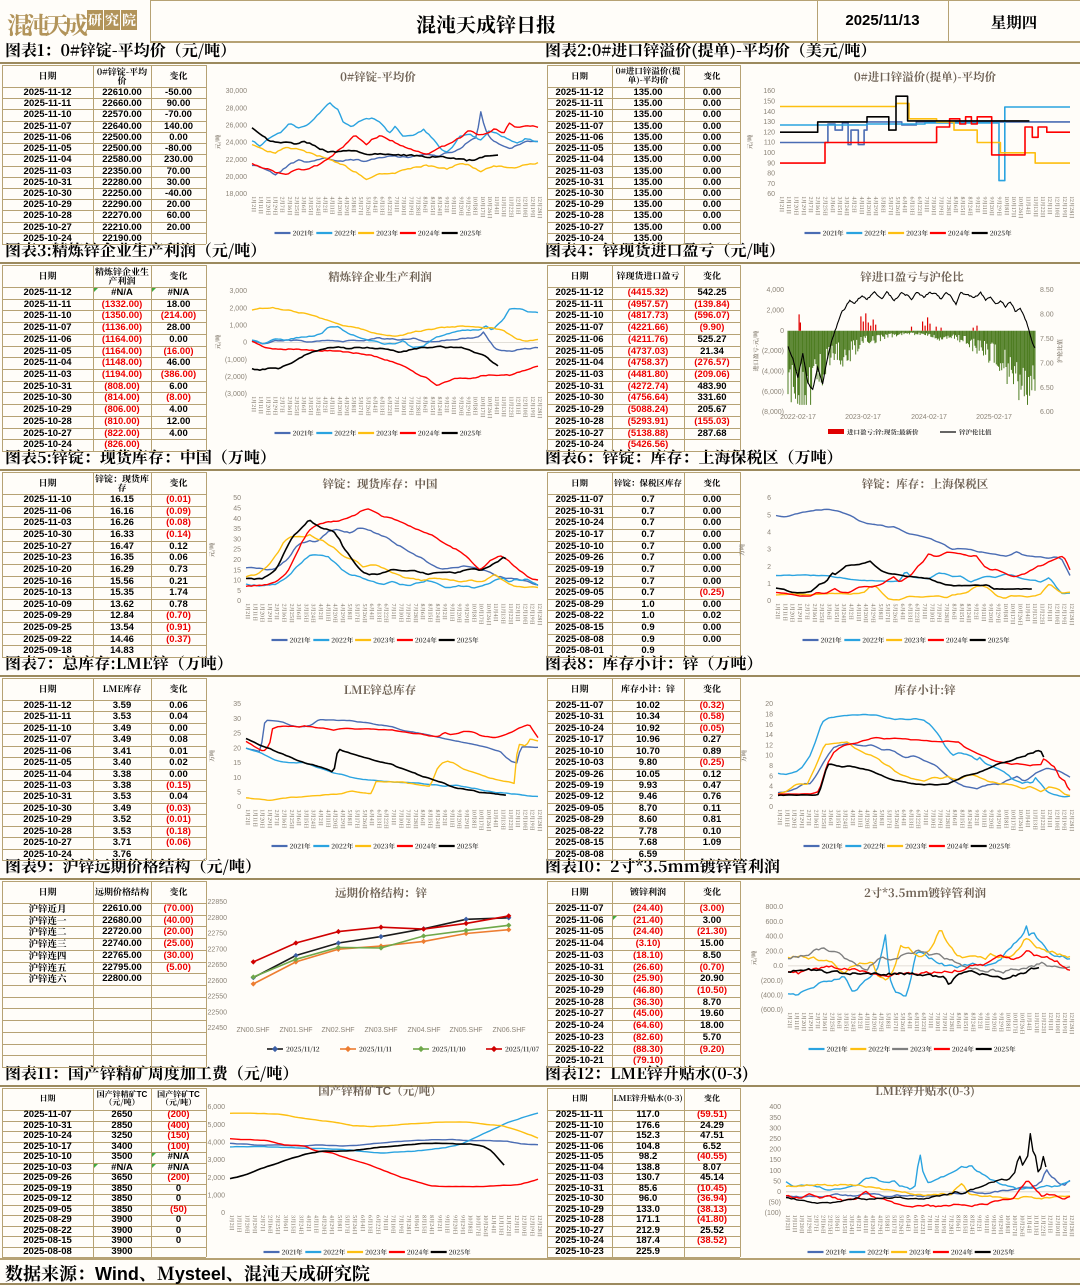 The image size is (1080, 1286). Describe the element at coordinates (769, 515) in the screenshot. I see `svg-text: 5` at that location.